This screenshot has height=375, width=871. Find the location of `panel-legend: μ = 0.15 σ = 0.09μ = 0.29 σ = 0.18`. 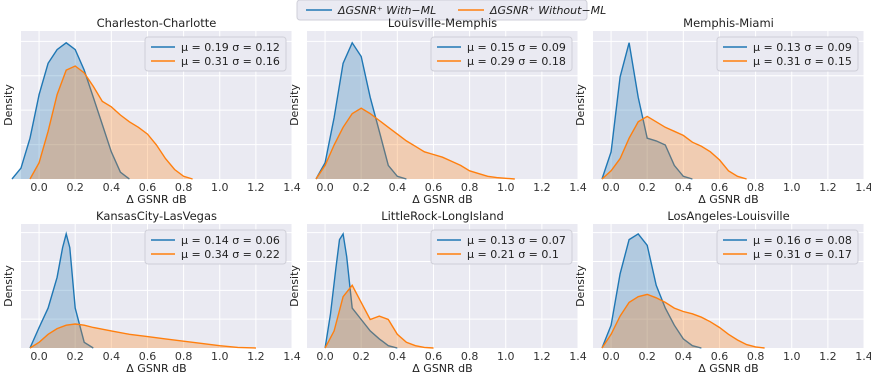

panel-legend: μ = 0.15 σ = 0.09μ = 0.29 σ = 0.18 is located at coordinates (501, 54).